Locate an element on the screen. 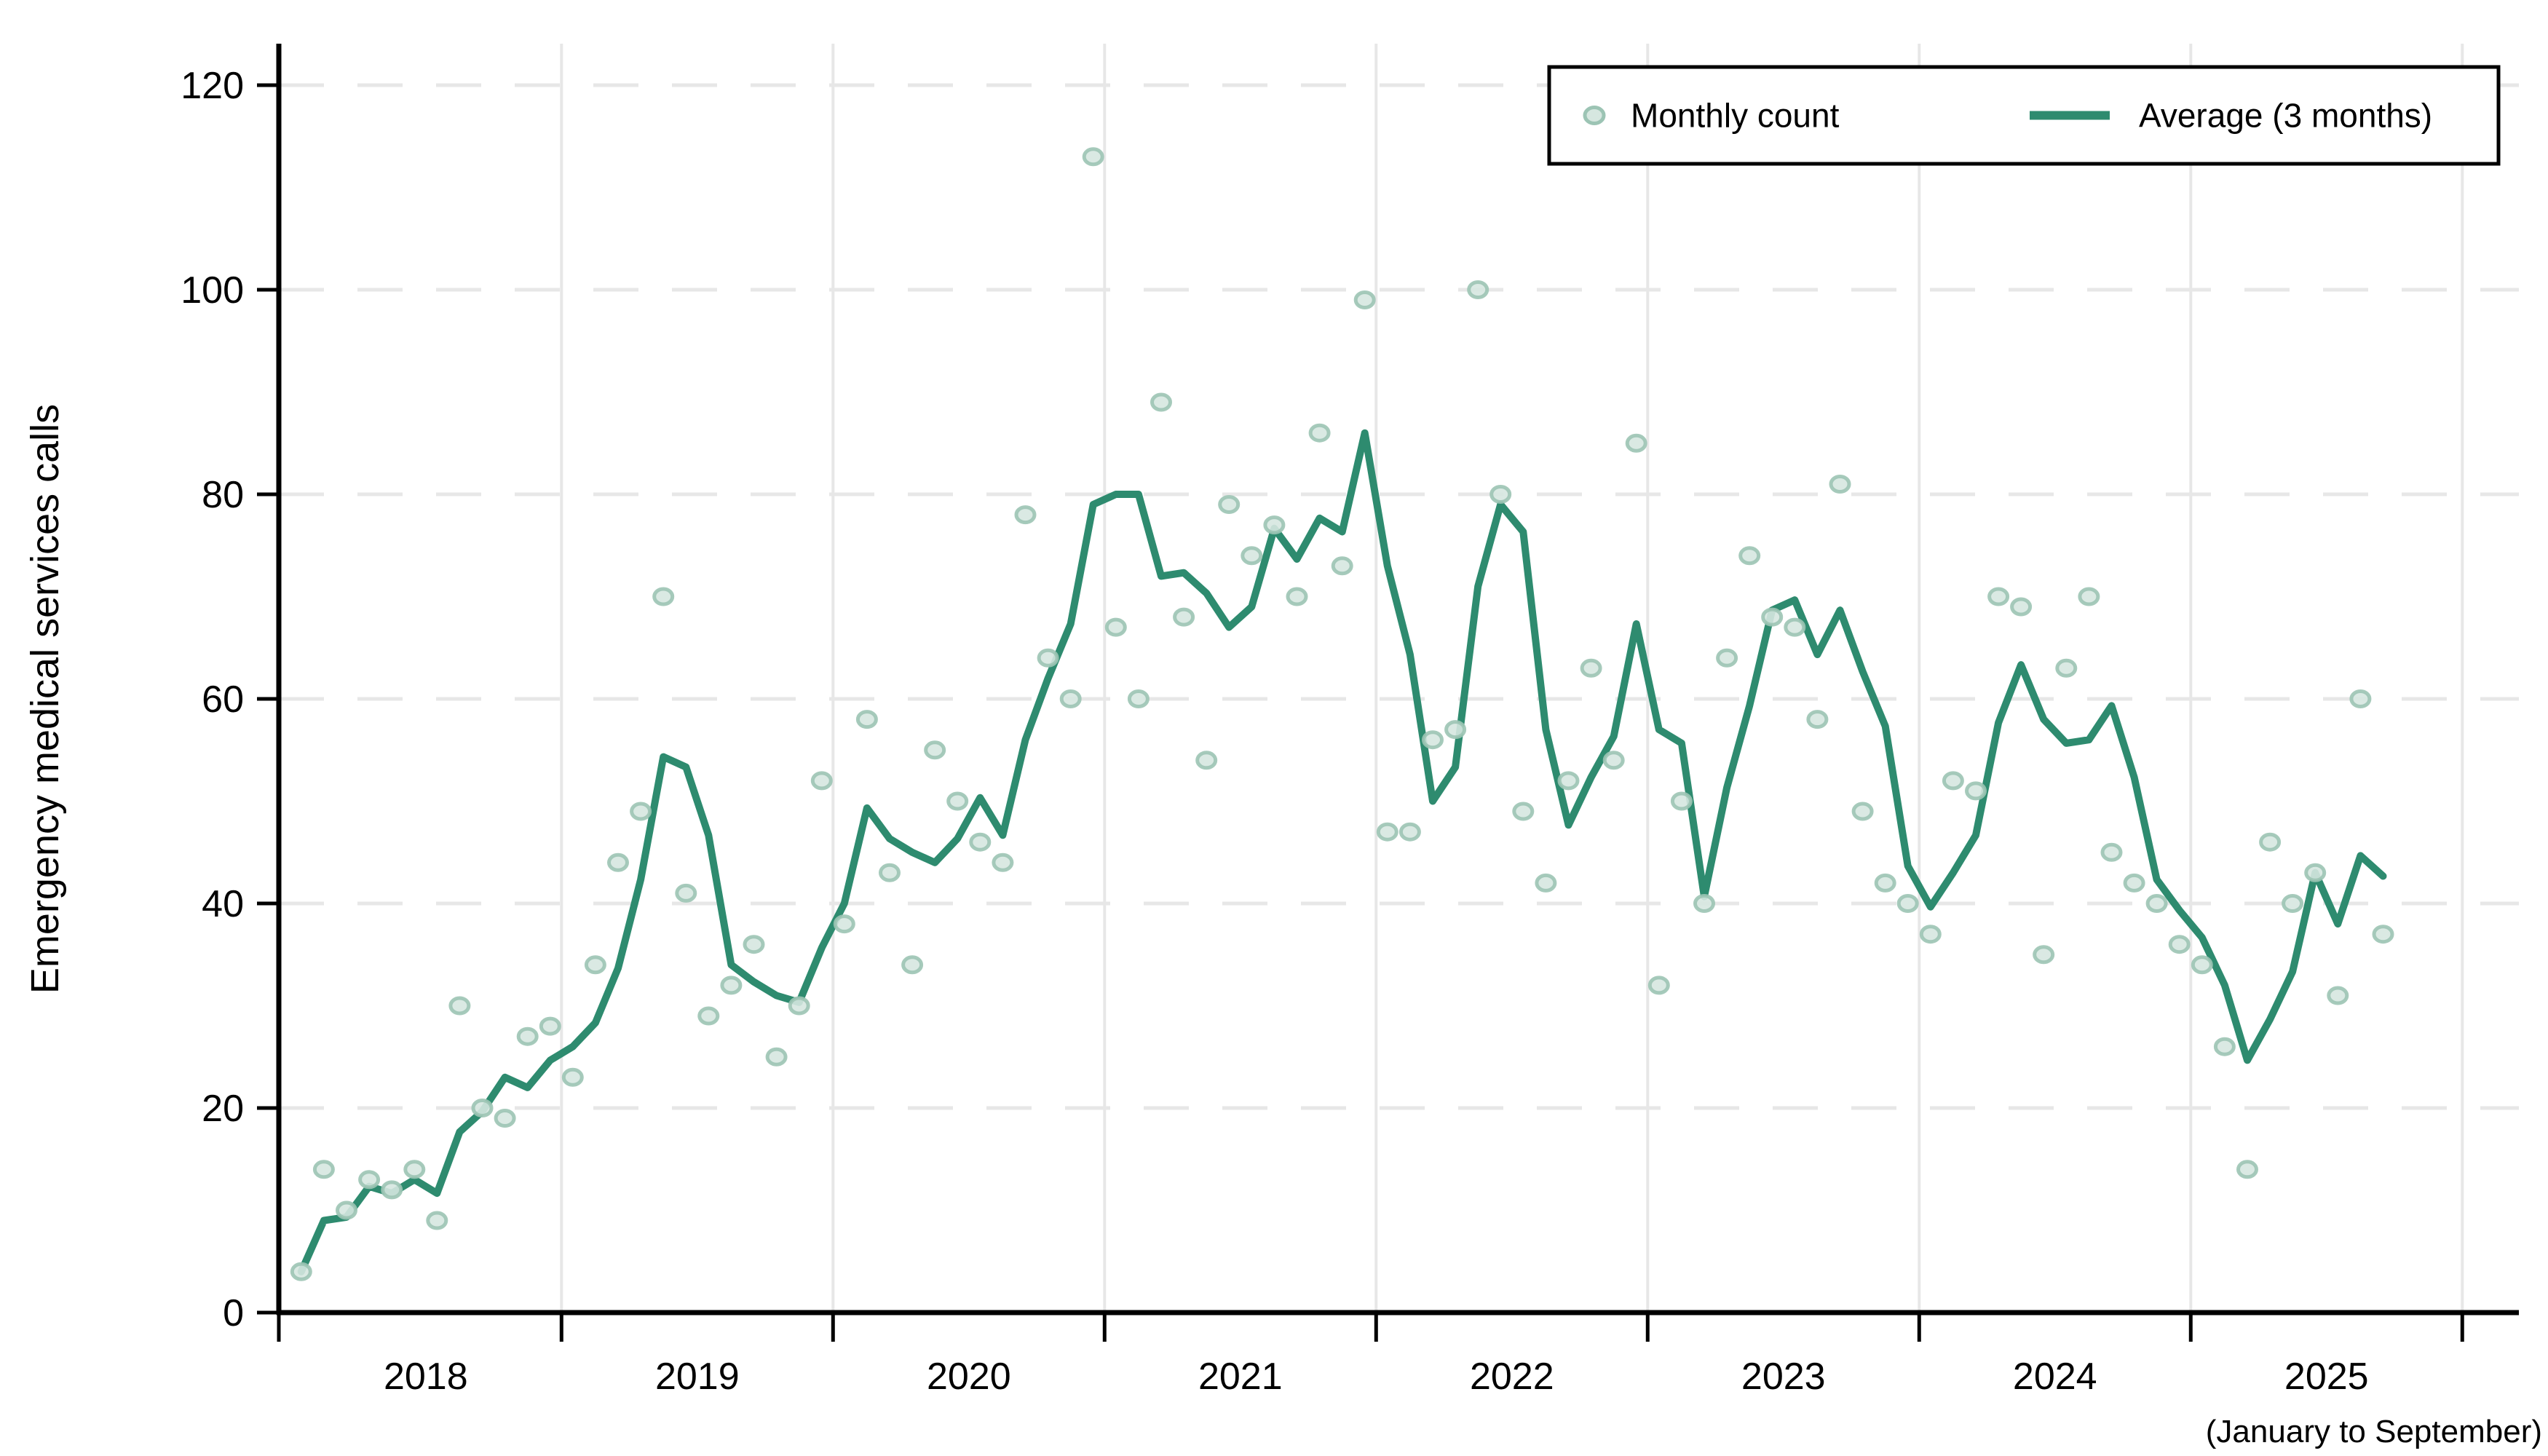 Image resolution: width=2548 pixels, height=1456 pixels. x-year-label: 2018 is located at coordinates (426, 1377).